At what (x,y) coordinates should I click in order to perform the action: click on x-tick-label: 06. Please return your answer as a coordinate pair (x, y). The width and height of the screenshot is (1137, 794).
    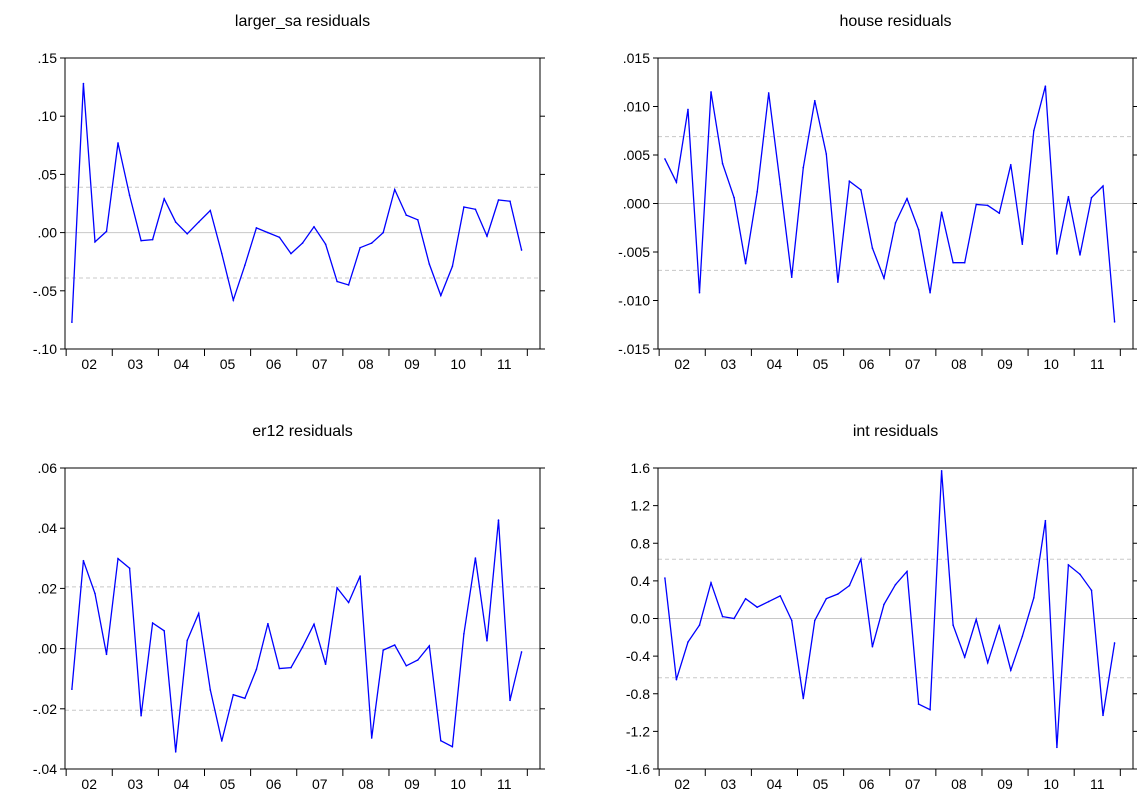
    Looking at the image, I should click on (274, 364).